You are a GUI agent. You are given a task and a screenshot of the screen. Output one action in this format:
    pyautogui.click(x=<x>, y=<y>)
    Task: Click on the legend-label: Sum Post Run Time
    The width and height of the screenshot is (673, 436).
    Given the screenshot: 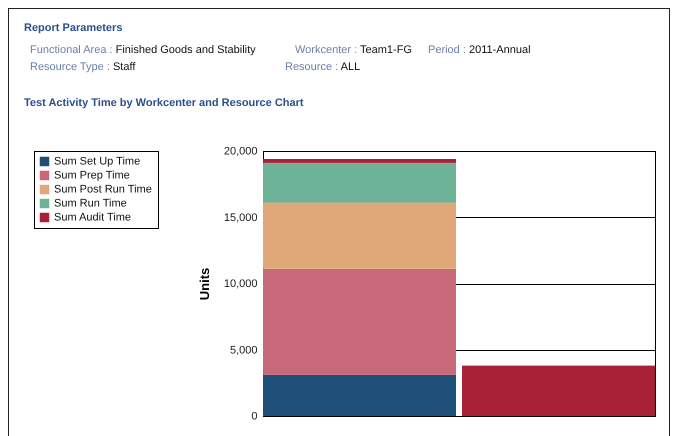 What is the action you would take?
    pyautogui.click(x=103, y=190)
    